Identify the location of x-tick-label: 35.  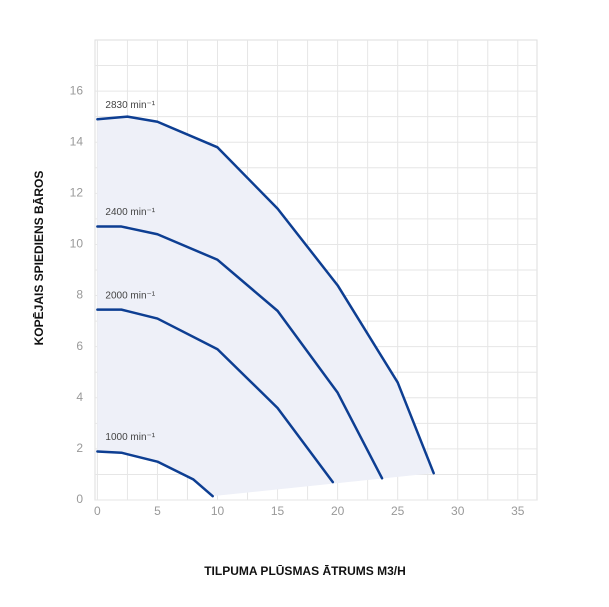
(518, 511).